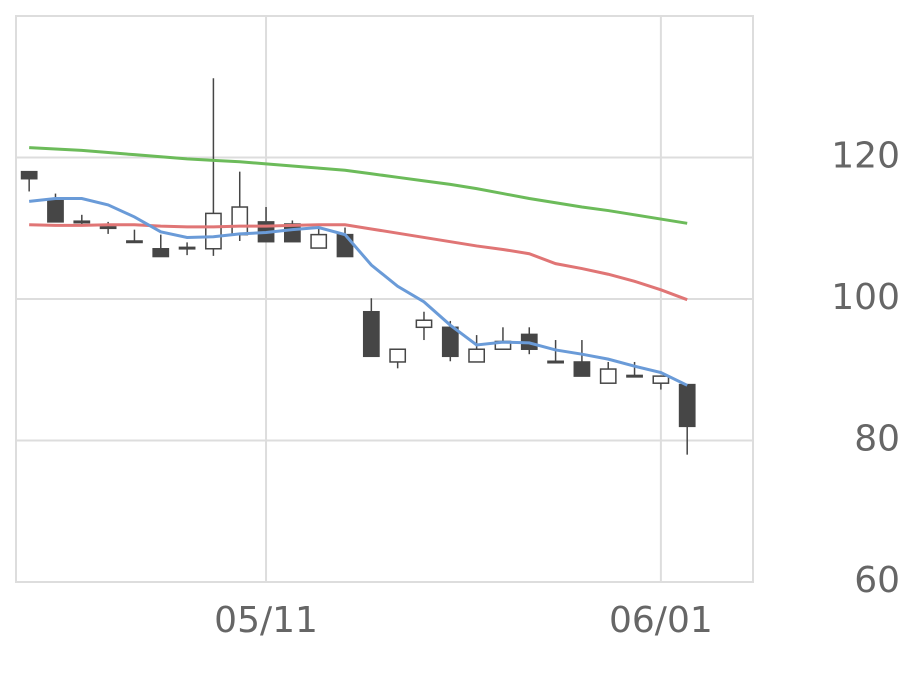  What do you see at coordinates (877, 580) in the screenshot?
I see `y-tick-label: 60` at bounding box center [877, 580].